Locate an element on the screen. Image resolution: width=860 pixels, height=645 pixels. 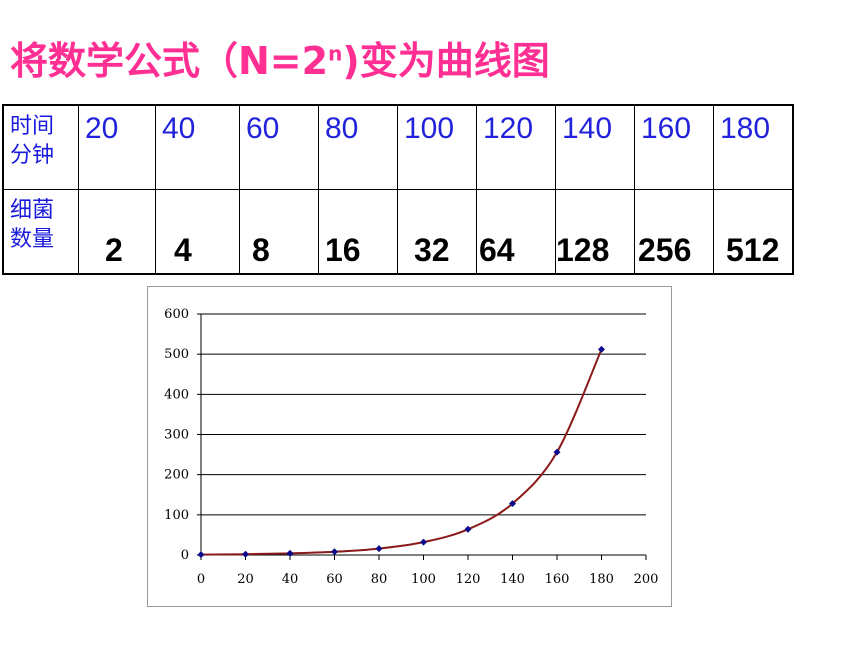
x-tick-label: 100 is located at coordinates (423, 579).